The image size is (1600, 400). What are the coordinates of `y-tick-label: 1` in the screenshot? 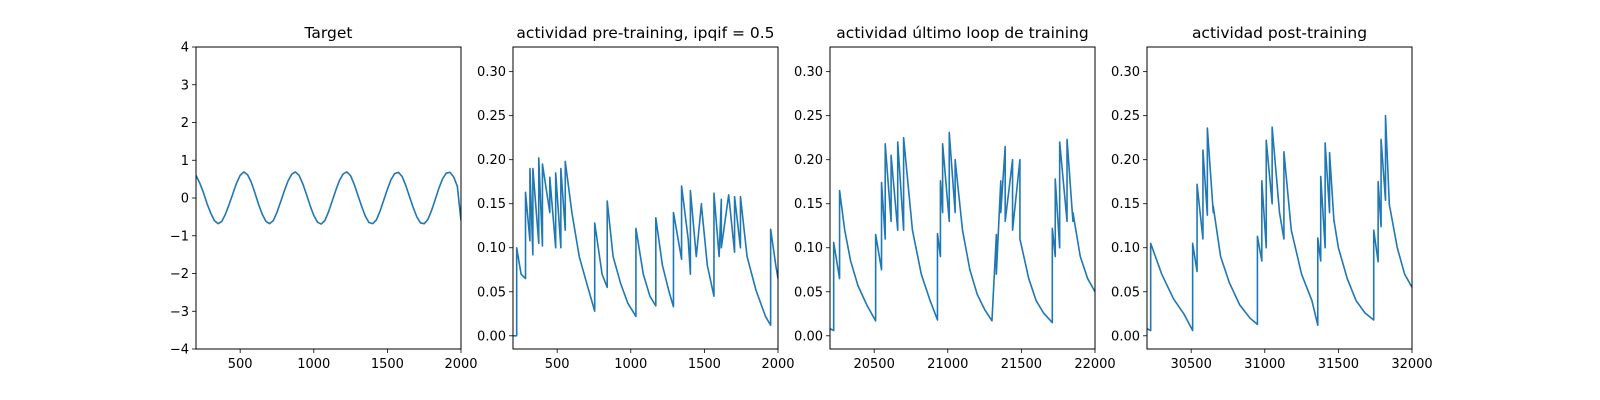 It's located at (185, 161).